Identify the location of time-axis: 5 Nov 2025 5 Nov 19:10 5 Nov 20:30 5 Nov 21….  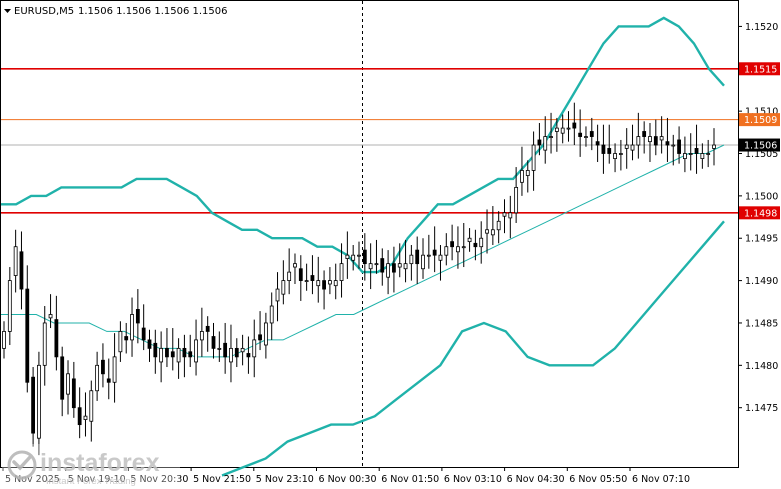
(346, 476).